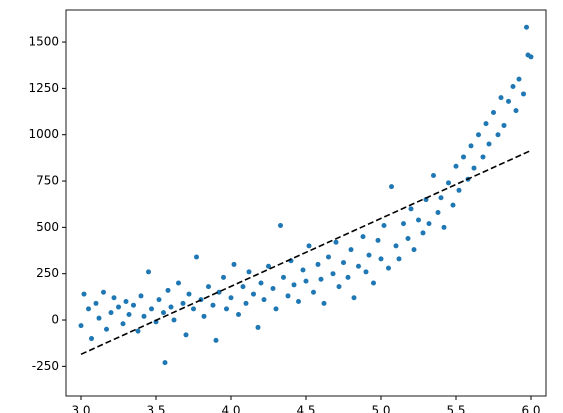 This screenshot has width=563, height=413. Describe the element at coordinates (47, 273) in the screenshot. I see `y-tick-label: 250` at that location.